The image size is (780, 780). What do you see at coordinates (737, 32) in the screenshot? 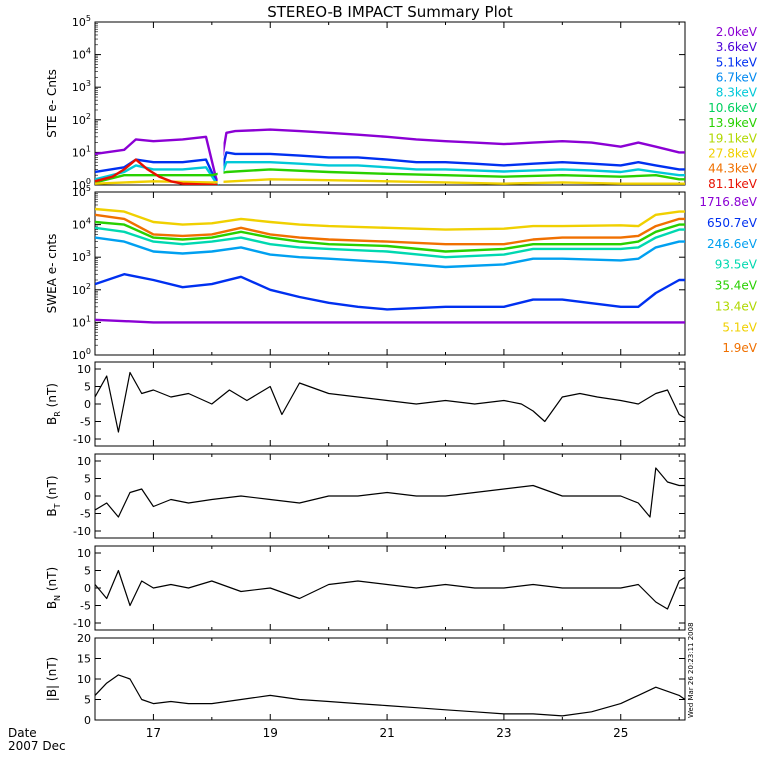
I see `legend-entry: 2.0keV` at bounding box center [737, 32].